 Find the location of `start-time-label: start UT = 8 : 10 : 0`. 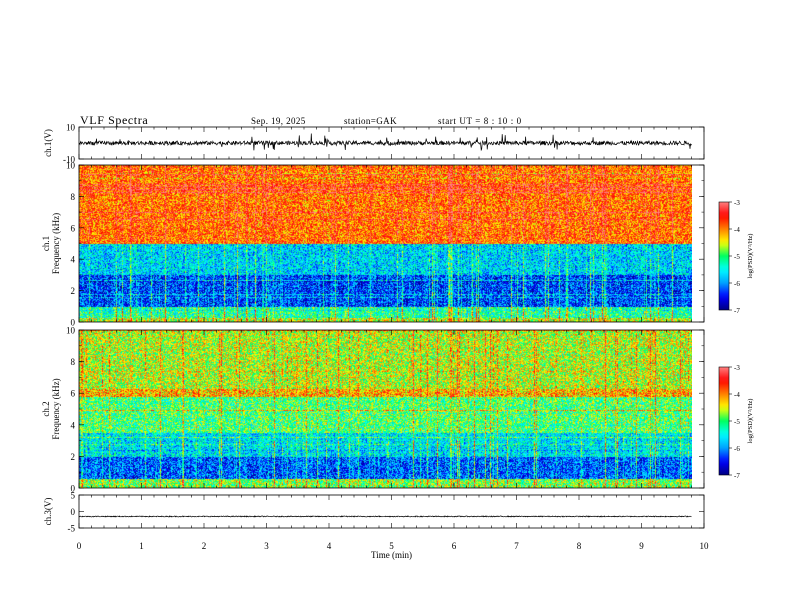

start-time-label: start UT = 8 : 10 : 0 is located at coordinates (480, 121).